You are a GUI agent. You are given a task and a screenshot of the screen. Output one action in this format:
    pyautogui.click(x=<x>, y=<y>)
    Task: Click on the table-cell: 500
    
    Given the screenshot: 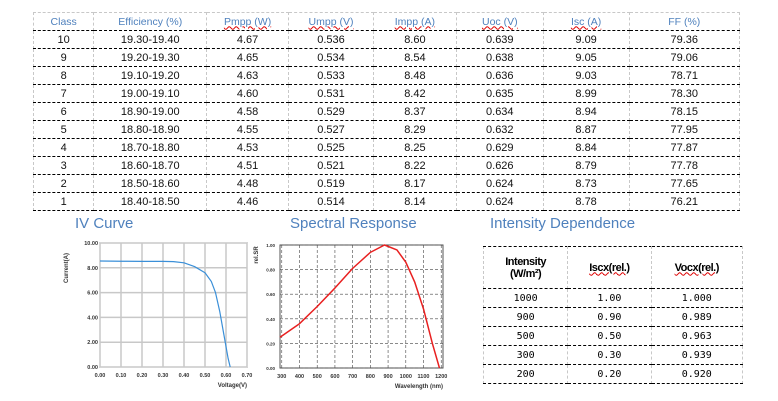 What is the action you would take?
    pyautogui.click(x=525, y=336)
    